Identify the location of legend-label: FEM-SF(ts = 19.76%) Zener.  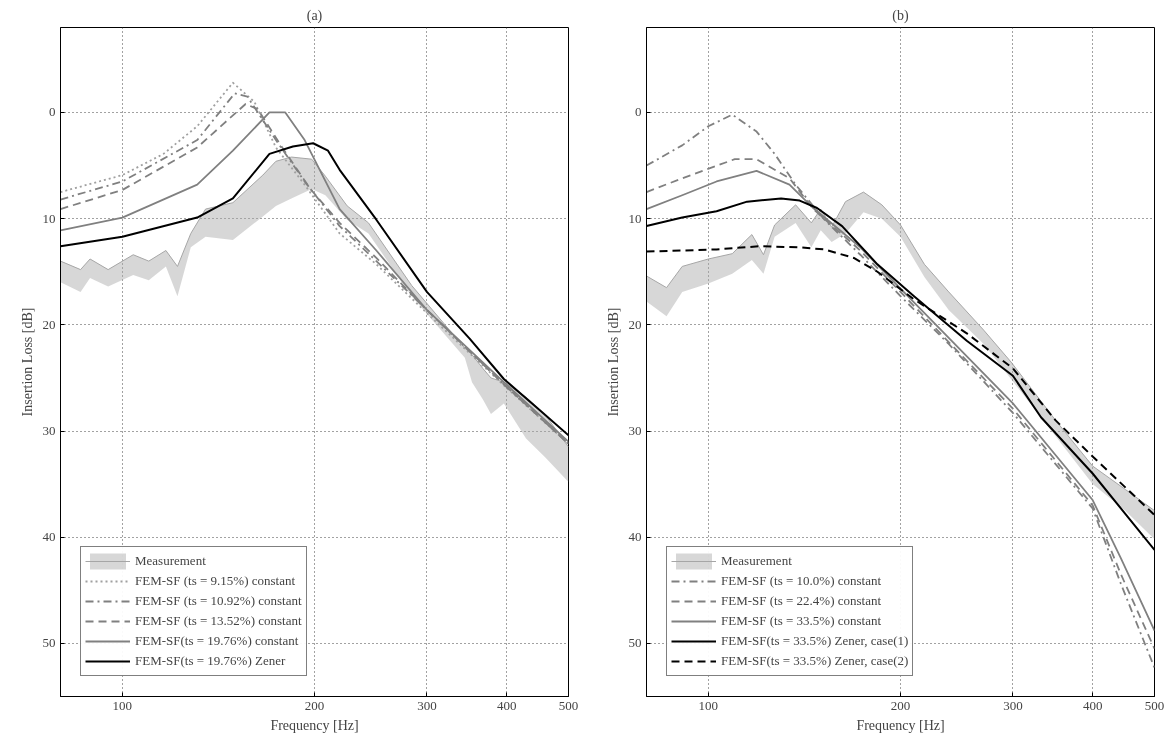
(210, 661).